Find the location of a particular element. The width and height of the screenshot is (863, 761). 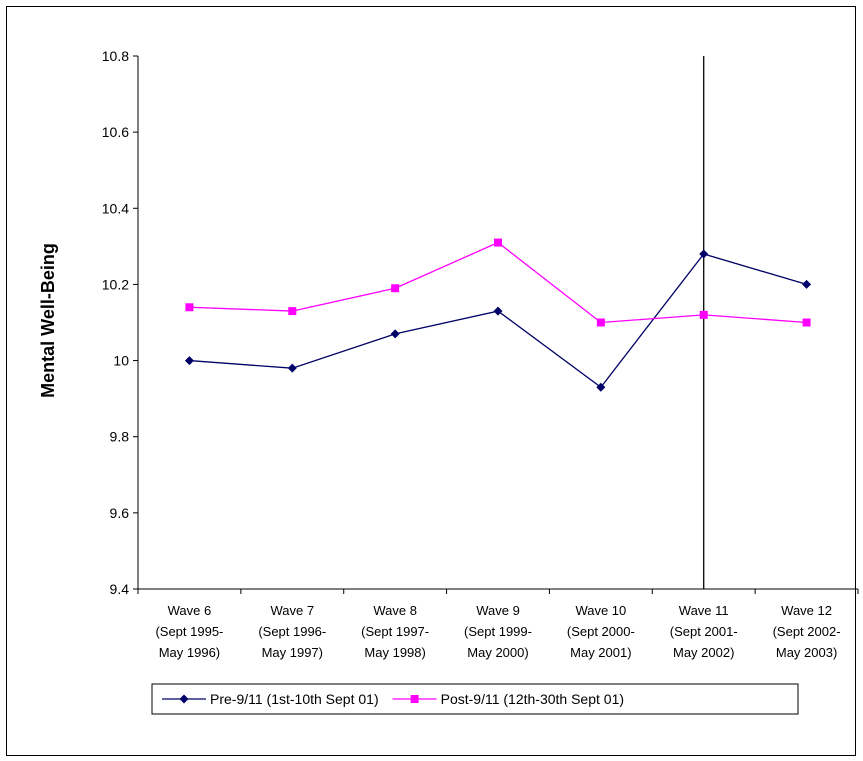

x-tick-label: Wave 7 (Sept 1996- May 1997) is located at coordinates (292, 631).